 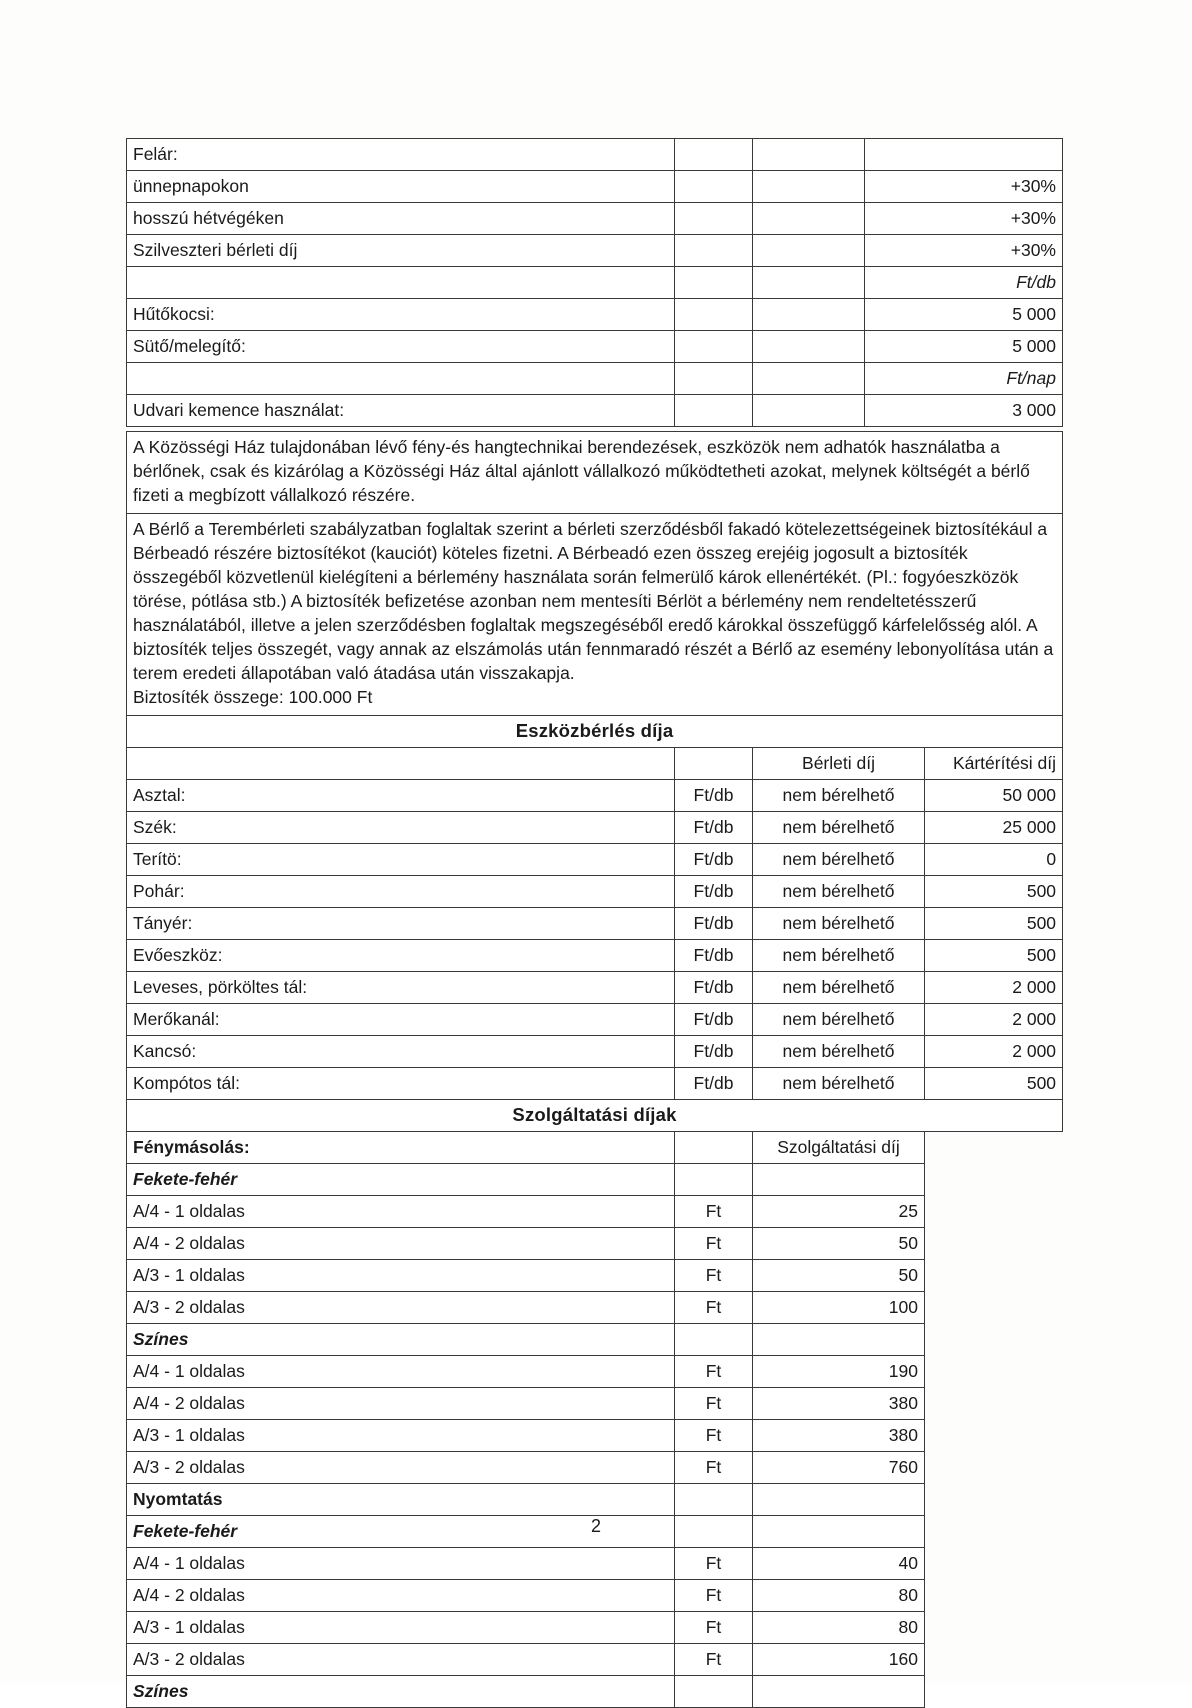 What do you see at coordinates (595, 1526) in the screenshot?
I see `page-number: 2` at bounding box center [595, 1526].